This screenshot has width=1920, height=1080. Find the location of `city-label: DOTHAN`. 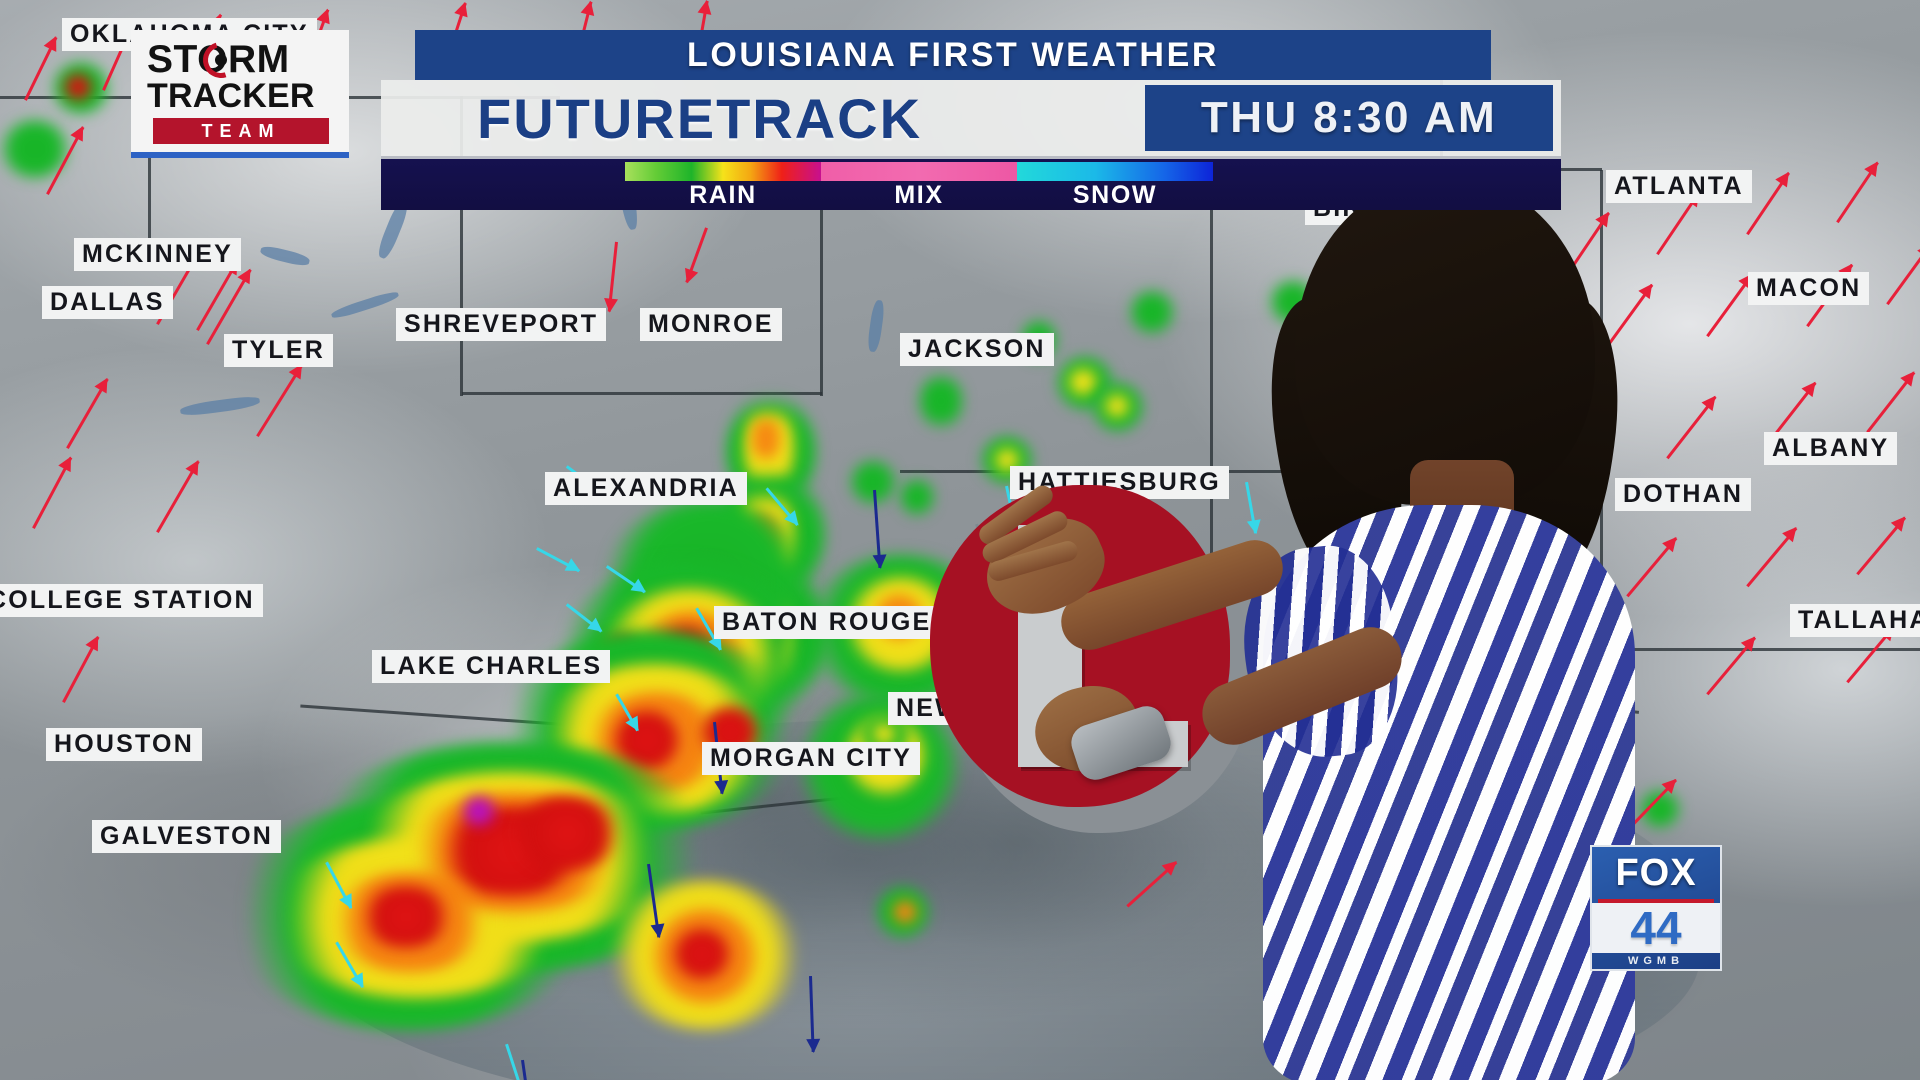

city-label: DOTHAN is located at coordinates (1683, 494).